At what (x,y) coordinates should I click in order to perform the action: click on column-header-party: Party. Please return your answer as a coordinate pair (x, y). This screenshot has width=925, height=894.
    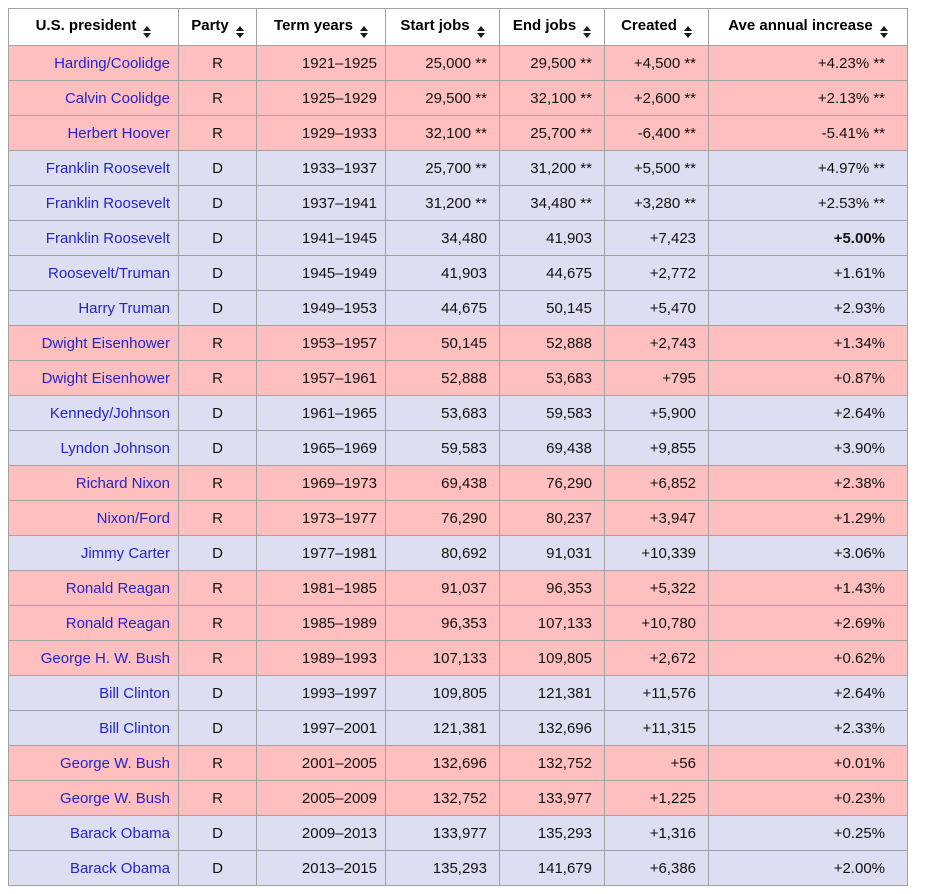
    Looking at the image, I should click on (217, 27).